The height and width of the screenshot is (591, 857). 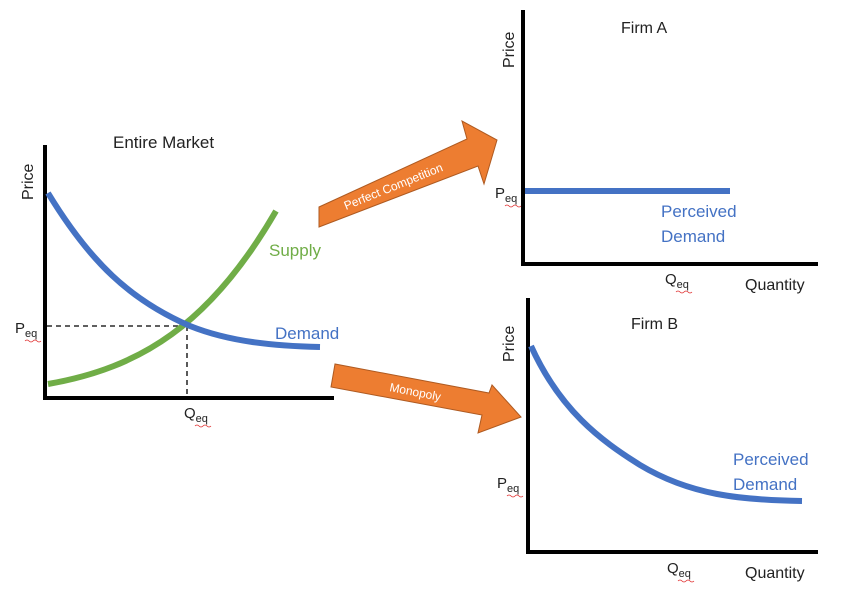 I want to click on firm-b-peq-label: Peq, so click(x=508, y=485).